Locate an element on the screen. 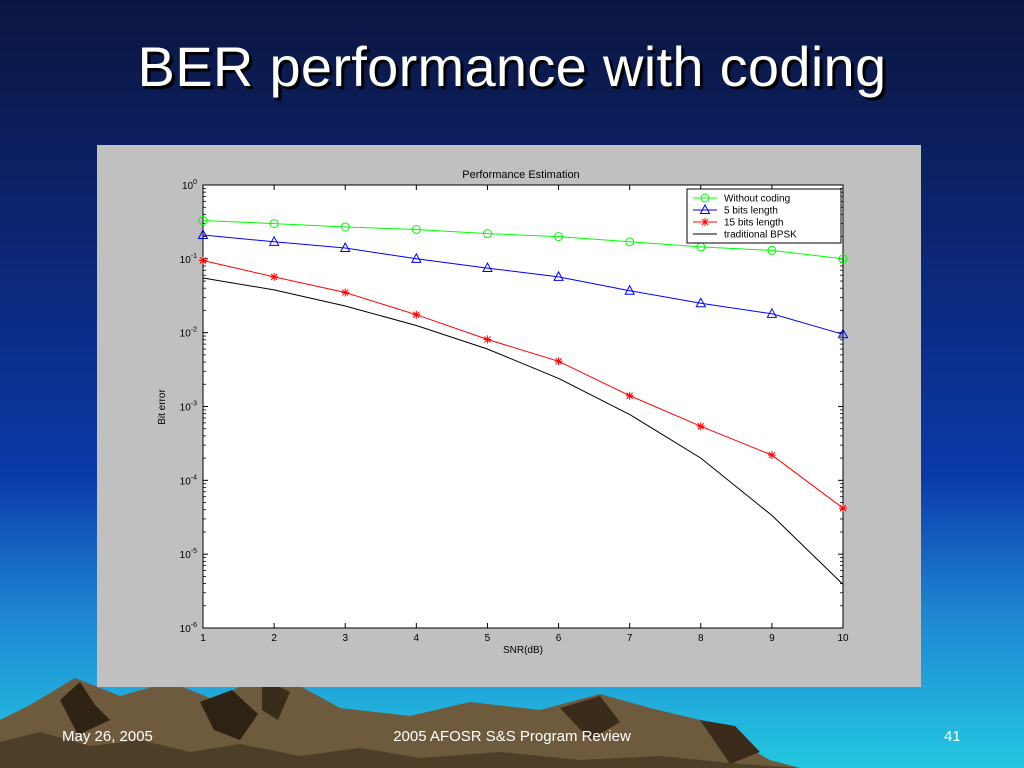  page-number: 41 is located at coordinates (952, 736).